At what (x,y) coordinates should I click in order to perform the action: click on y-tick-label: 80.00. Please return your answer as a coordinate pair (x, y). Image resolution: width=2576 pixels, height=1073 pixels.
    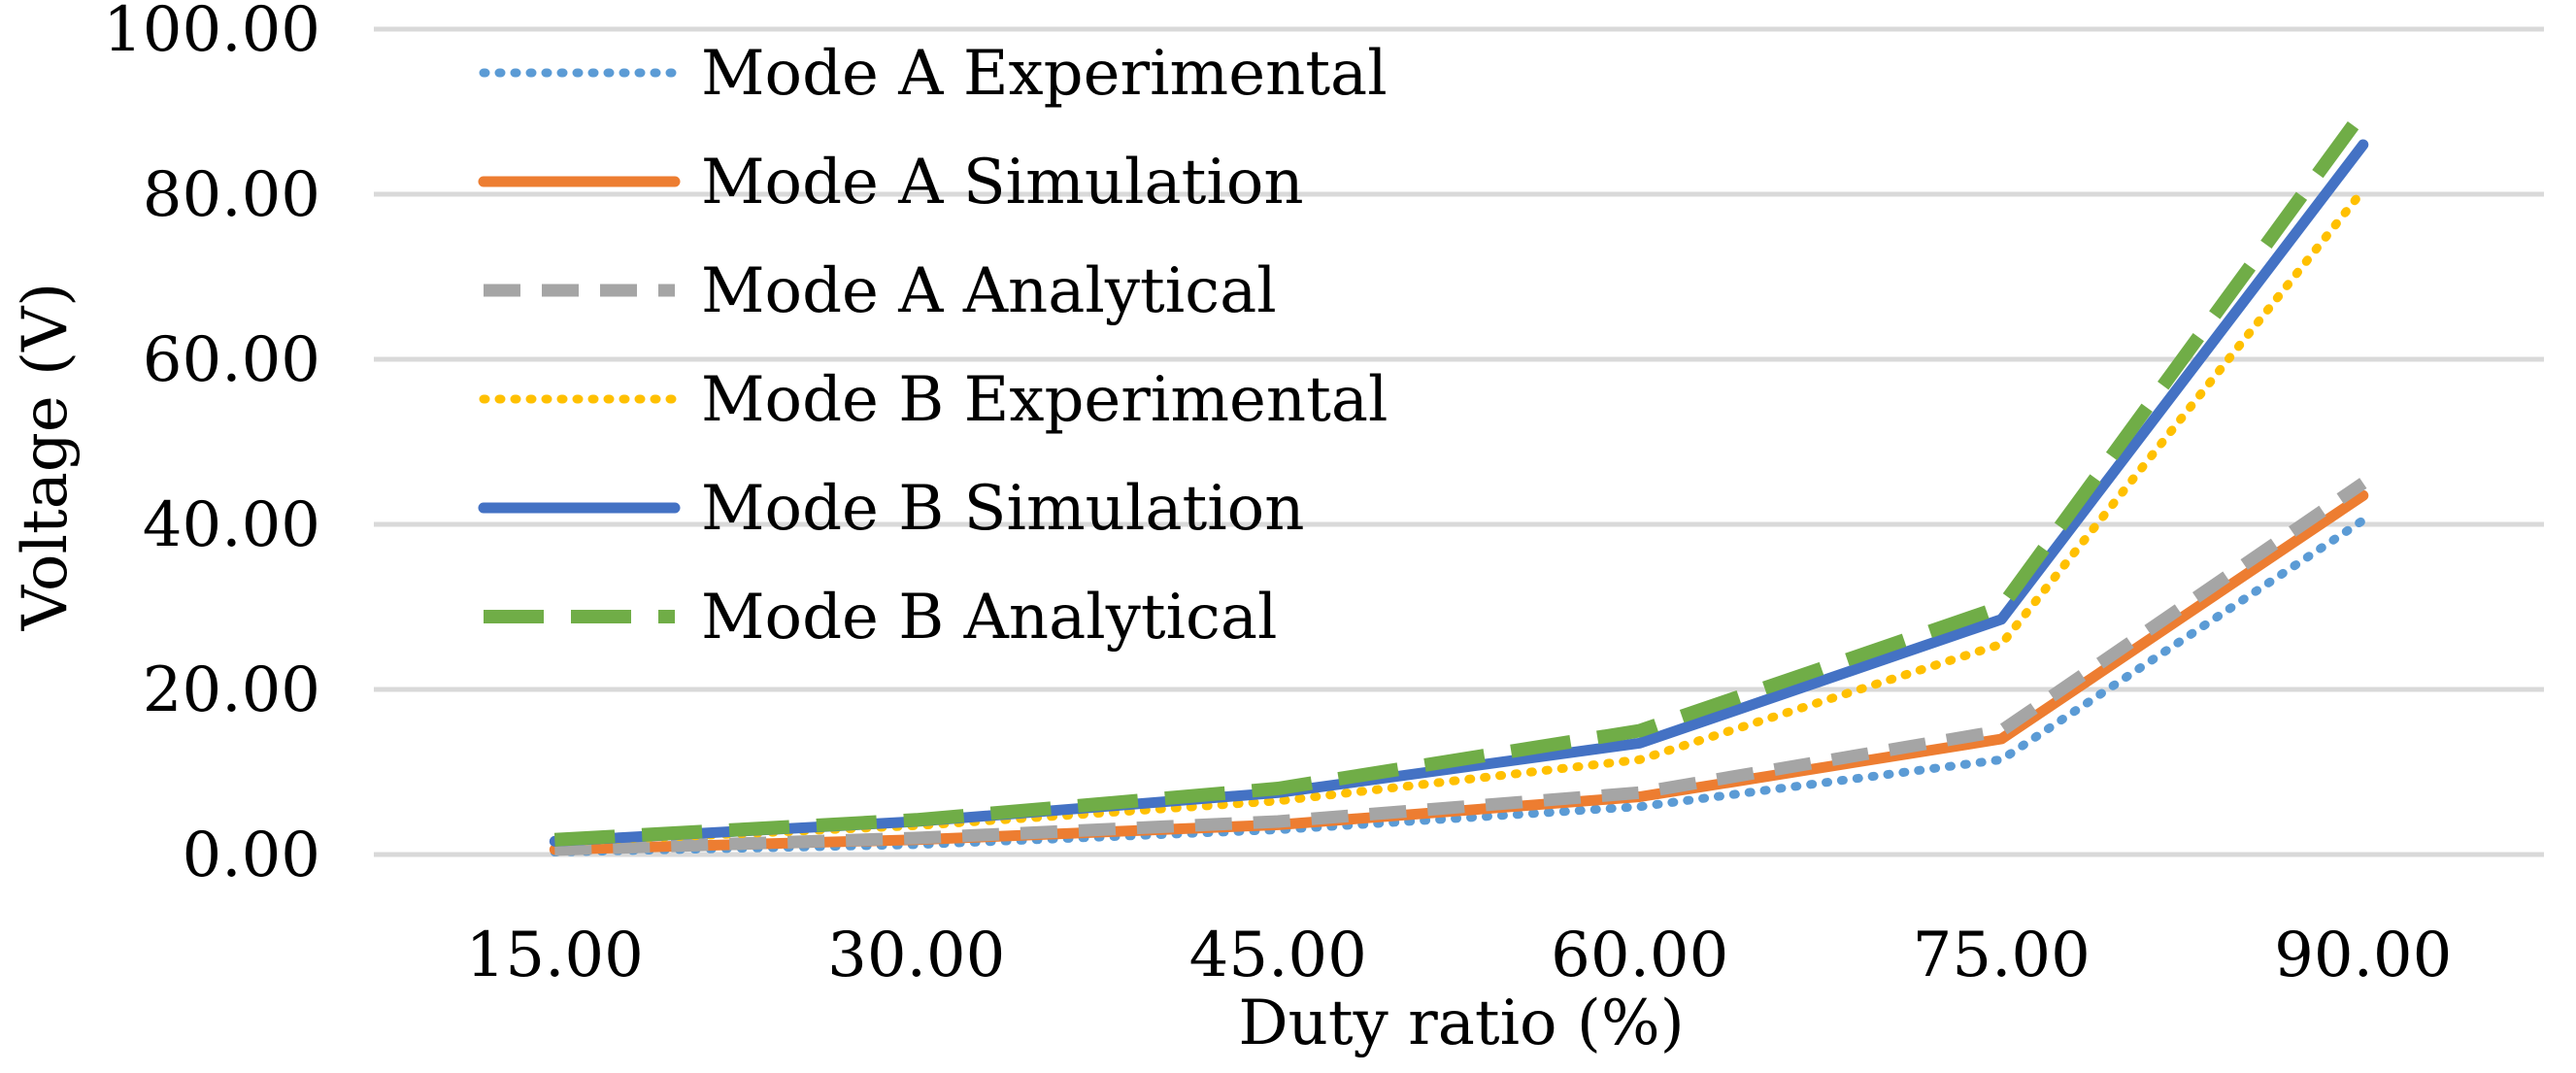
    Looking at the image, I should click on (232, 195).